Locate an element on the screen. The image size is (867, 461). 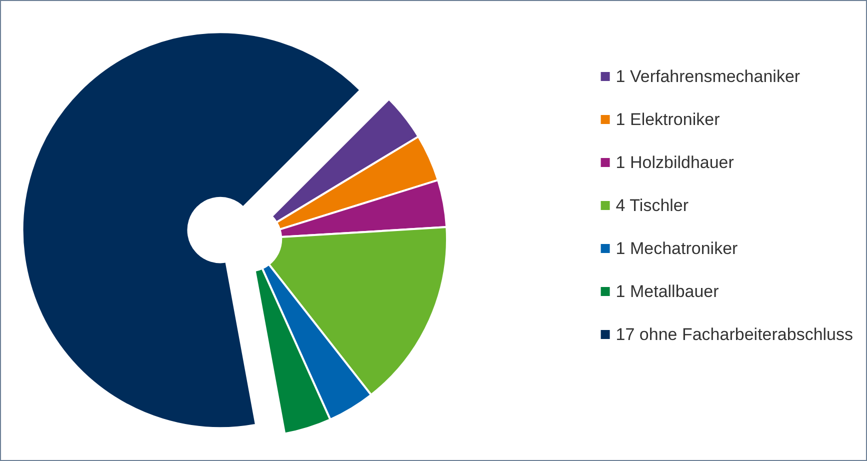
legend-label: 1 Holzbildhauer is located at coordinates (675, 162).